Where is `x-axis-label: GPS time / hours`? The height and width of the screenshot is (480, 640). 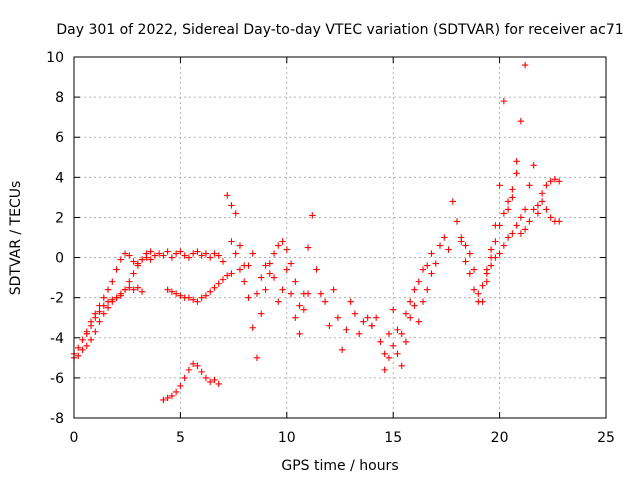
x-axis-label: GPS time / hours is located at coordinates (339, 466).